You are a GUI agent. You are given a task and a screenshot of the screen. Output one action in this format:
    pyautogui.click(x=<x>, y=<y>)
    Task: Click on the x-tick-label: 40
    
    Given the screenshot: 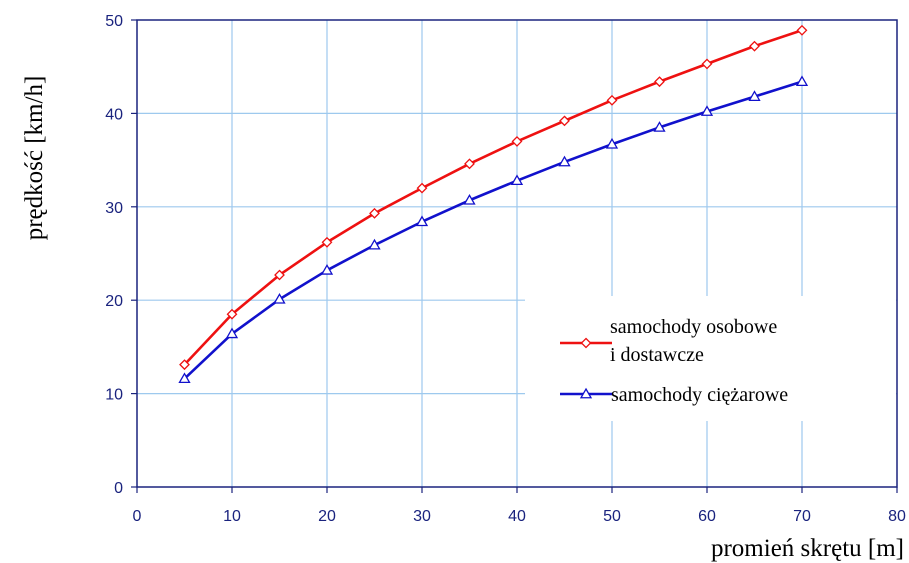 What is the action you would take?
    pyautogui.click(x=517, y=516)
    